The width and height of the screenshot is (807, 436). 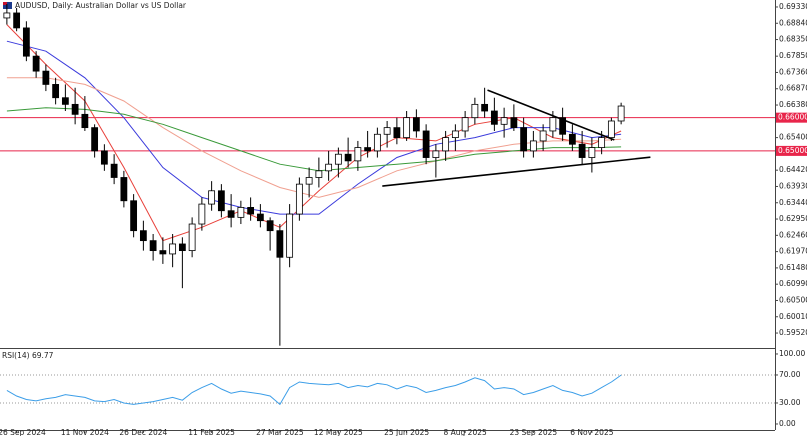 I want to click on flag-icon-part, so click(x=5, y=3).